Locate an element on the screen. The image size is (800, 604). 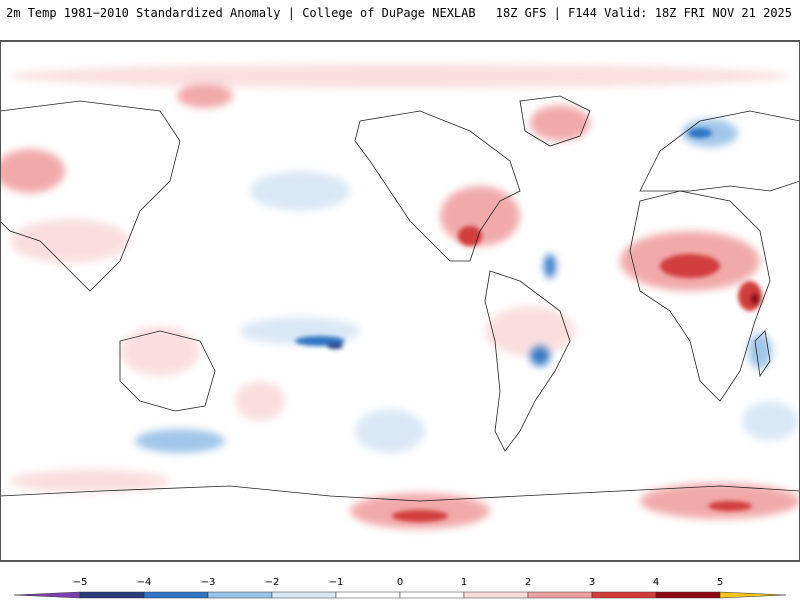
south-america-warm is located at coordinates (530, 331).